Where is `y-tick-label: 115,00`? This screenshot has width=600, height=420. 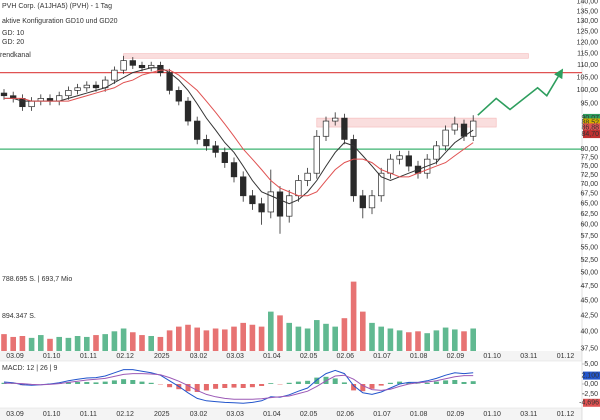
y-tick-label: 115,00 is located at coordinates (587, 53).